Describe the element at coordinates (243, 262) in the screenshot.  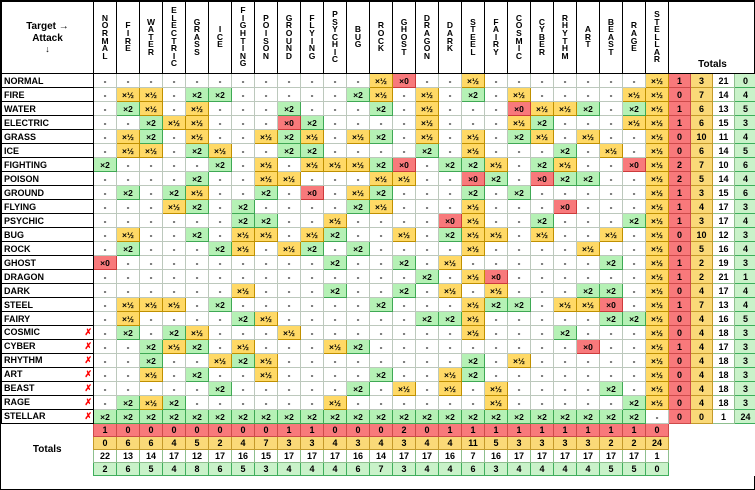
I see `cell-ghost-vs-fighting: -` at that location.